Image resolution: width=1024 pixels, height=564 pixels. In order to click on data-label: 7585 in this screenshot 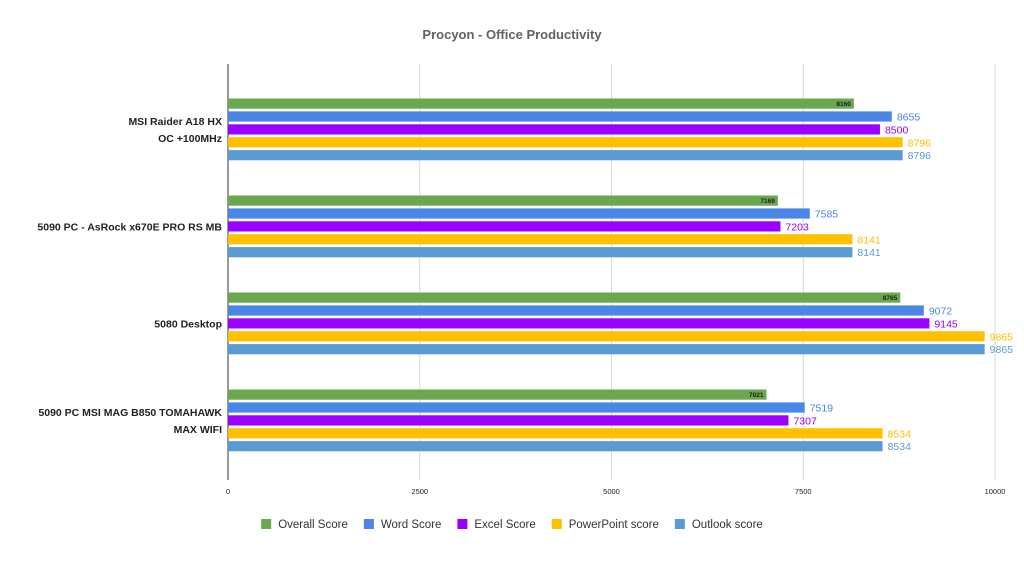, I will do `click(827, 215)`.